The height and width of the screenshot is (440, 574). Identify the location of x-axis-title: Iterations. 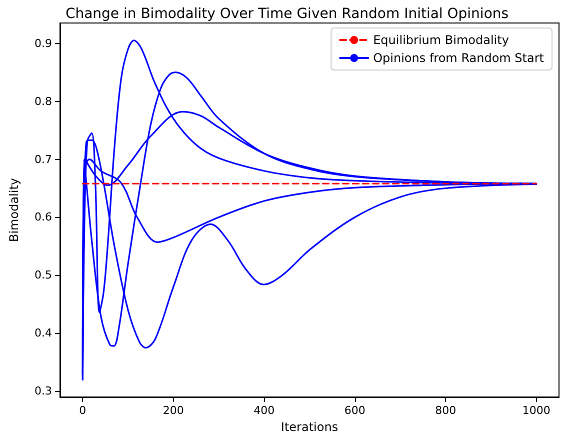
(309, 427).